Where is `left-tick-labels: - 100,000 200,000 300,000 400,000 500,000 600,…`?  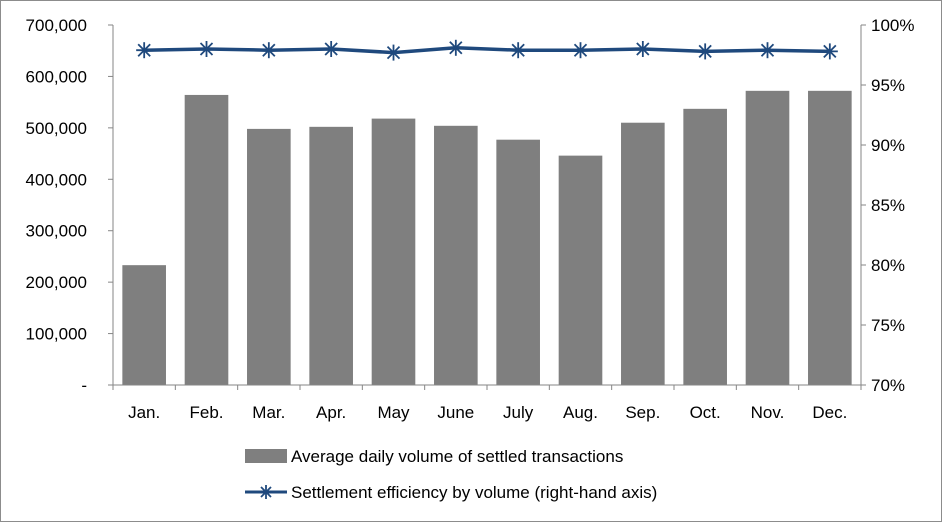 left-tick-labels: - 100,000 200,000 300,000 400,000 500,000 600,… is located at coordinates (56, 205).